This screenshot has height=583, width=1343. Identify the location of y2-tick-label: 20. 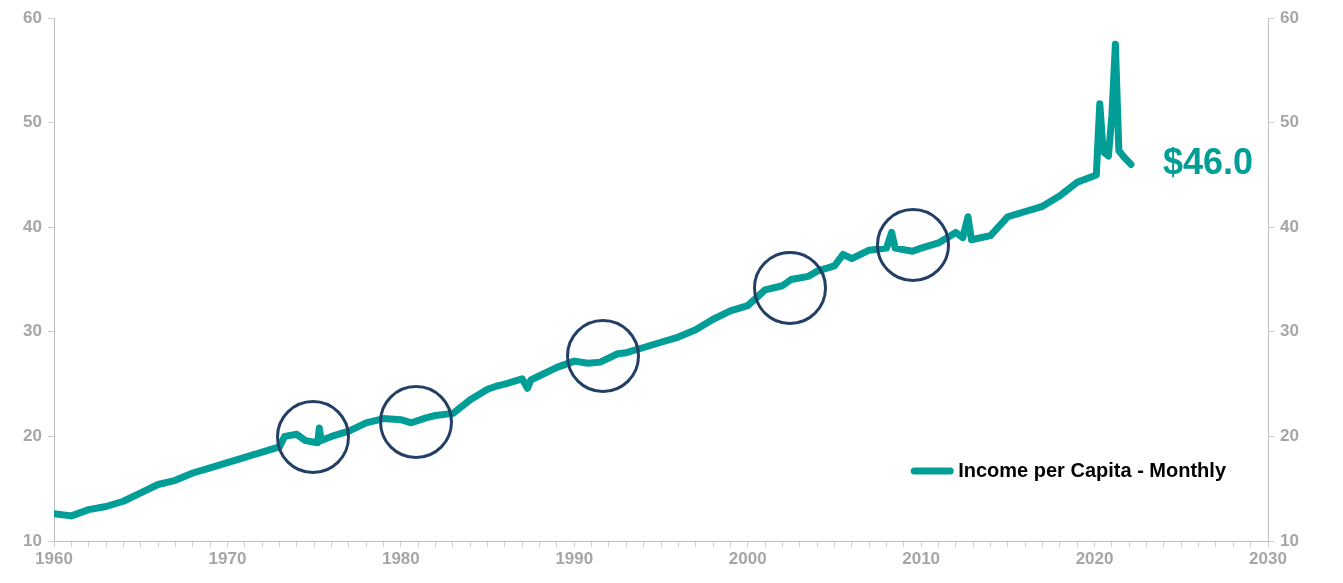
(1289, 436).